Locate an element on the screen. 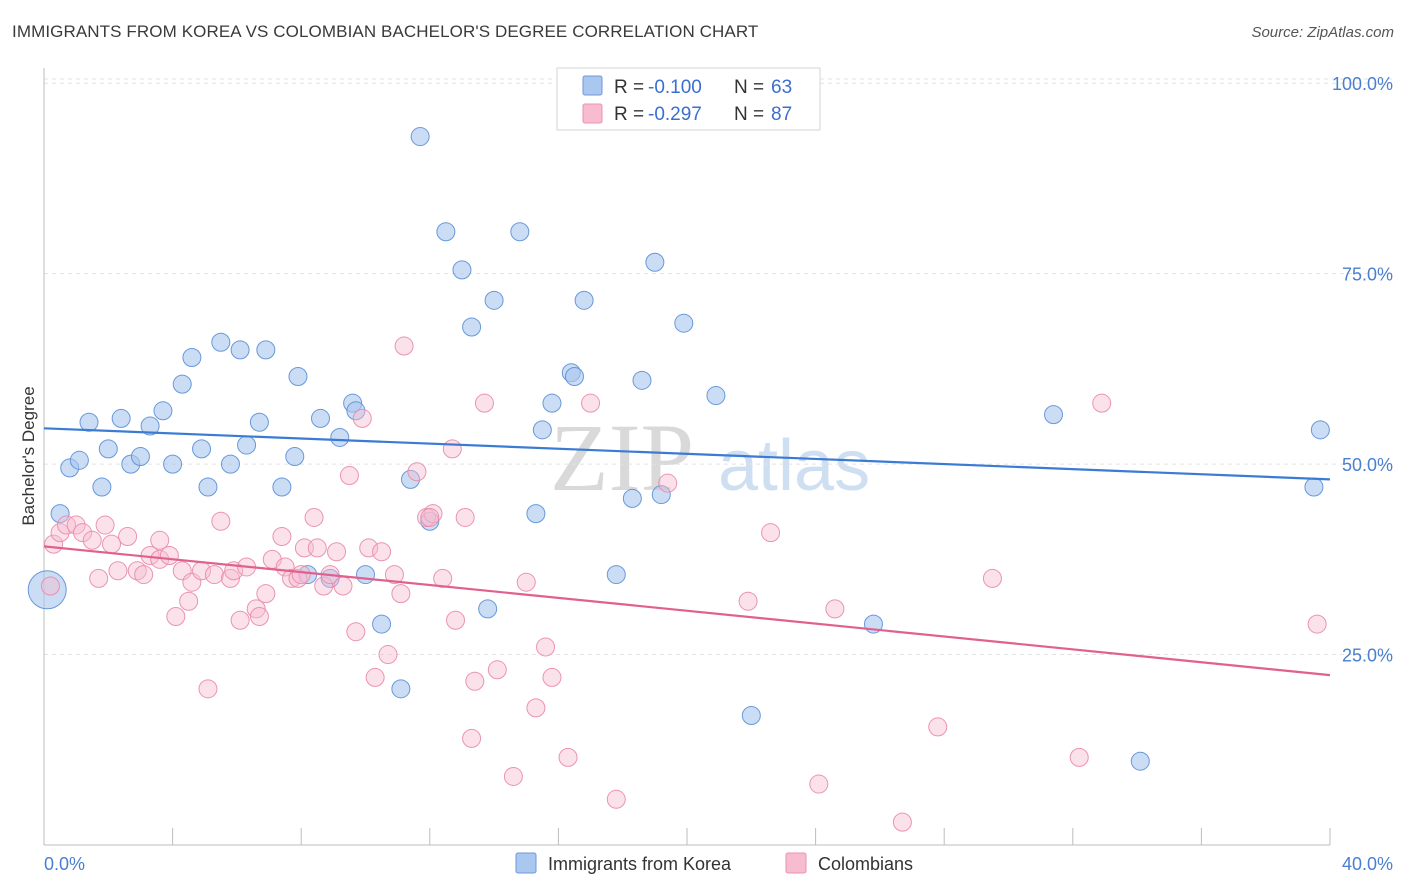  legend-swatch-korea is located at coordinates (592, 85).